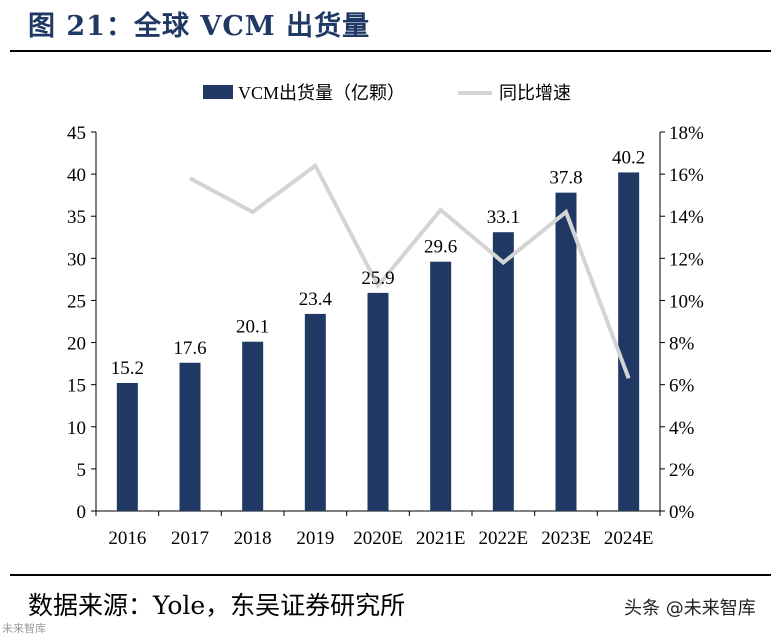  What do you see at coordinates (82, 512) in the screenshot?
I see `y-left-tick-label: 0` at bounding box center [82, 512].